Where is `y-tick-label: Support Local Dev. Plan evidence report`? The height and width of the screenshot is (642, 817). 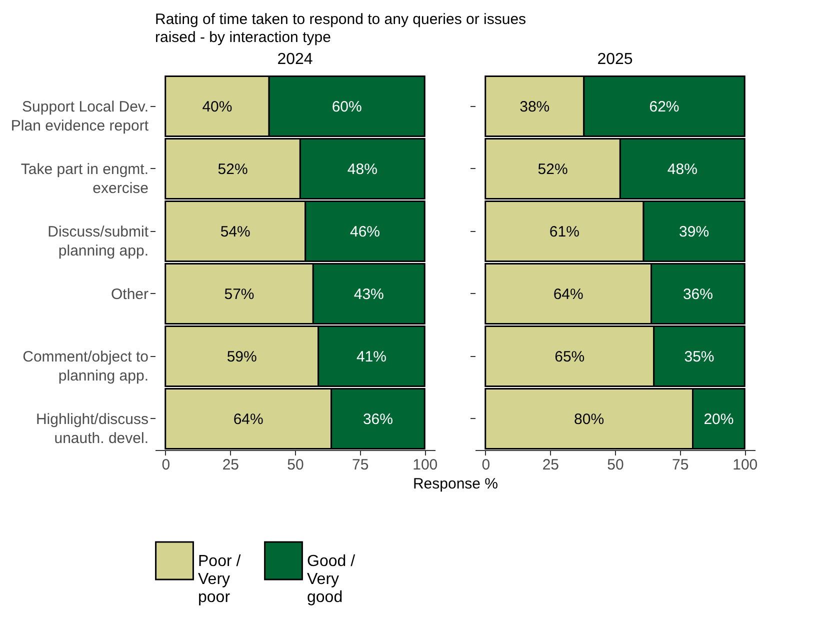 y-tick-label: Support Local Dev. Plan evidence report is located at coordinates (80, 116).